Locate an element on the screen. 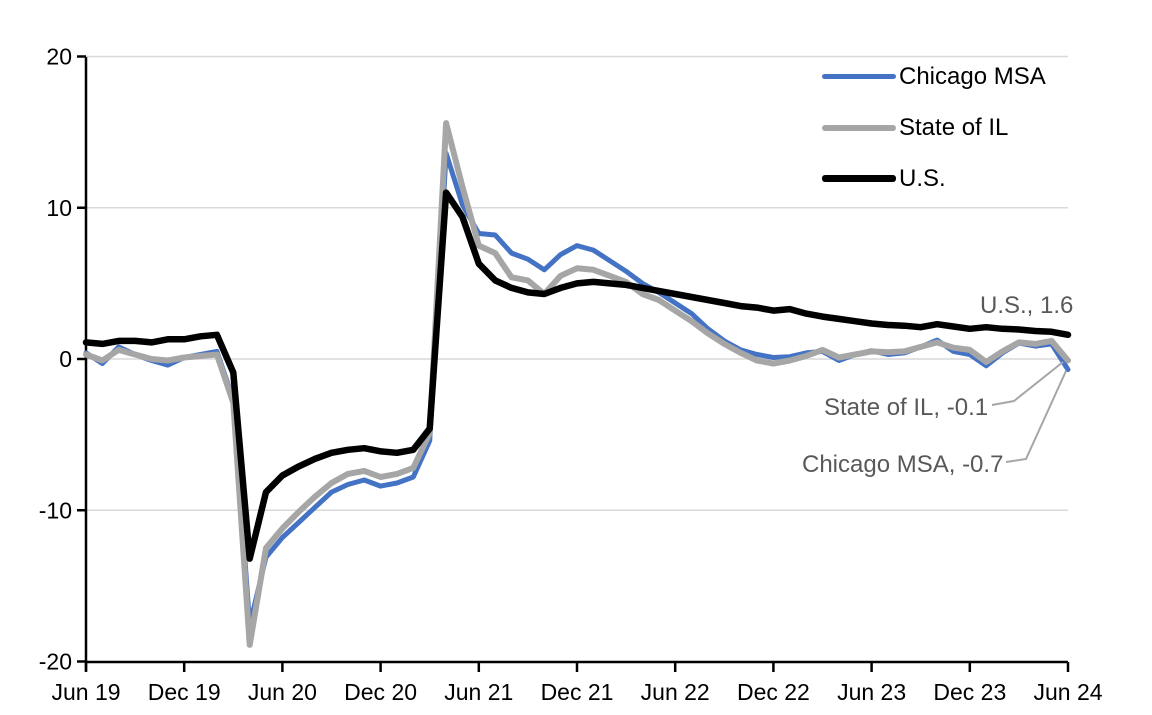 The width and height of the screenshot is (1152, 715). legend: Chicago MSA State of IL U.S. is located at coordinates (934, 127).